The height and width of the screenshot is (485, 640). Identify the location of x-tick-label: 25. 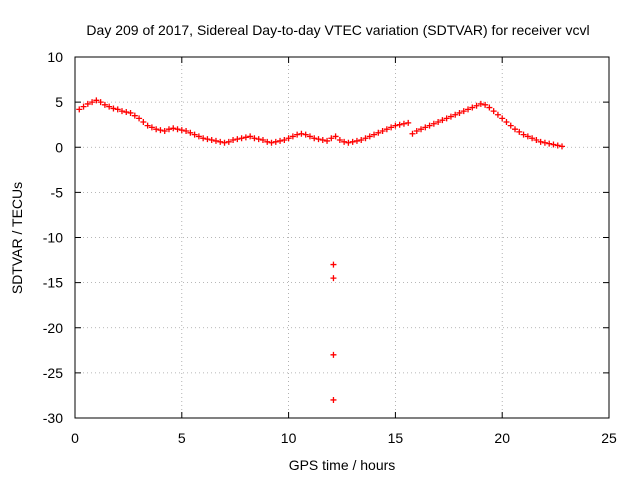
(609, 438).